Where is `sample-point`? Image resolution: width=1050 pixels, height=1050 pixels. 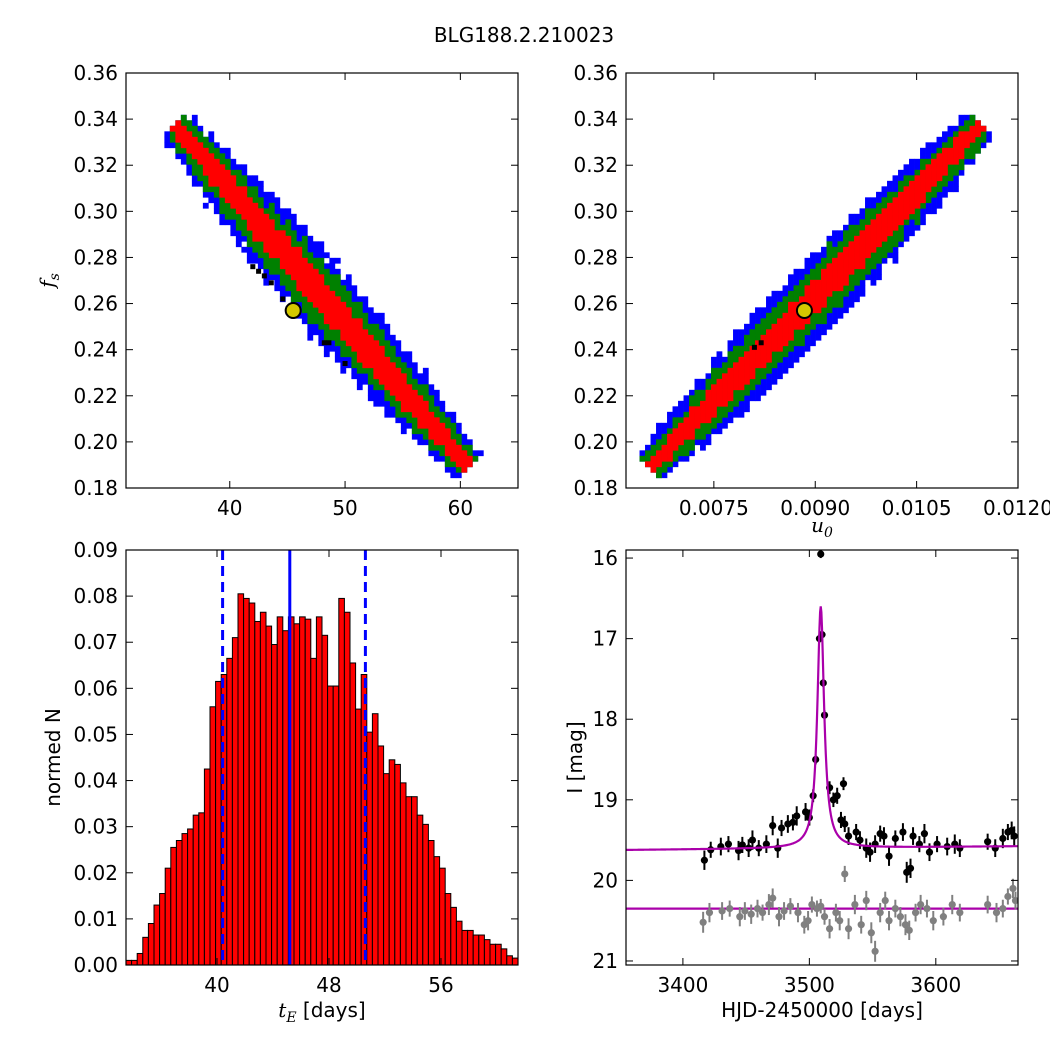
sample-point is located at coordinates (283, 299).